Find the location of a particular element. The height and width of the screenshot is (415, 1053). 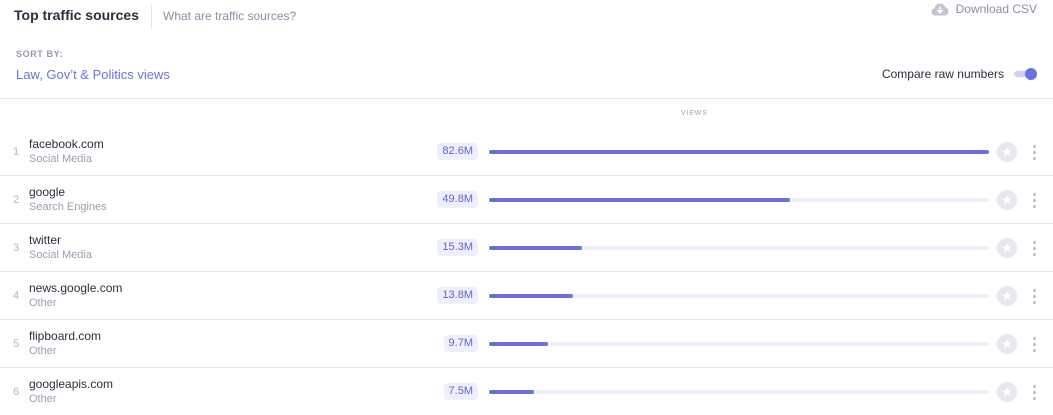

source-category: Search Engines is located at coordinates (68, 207).